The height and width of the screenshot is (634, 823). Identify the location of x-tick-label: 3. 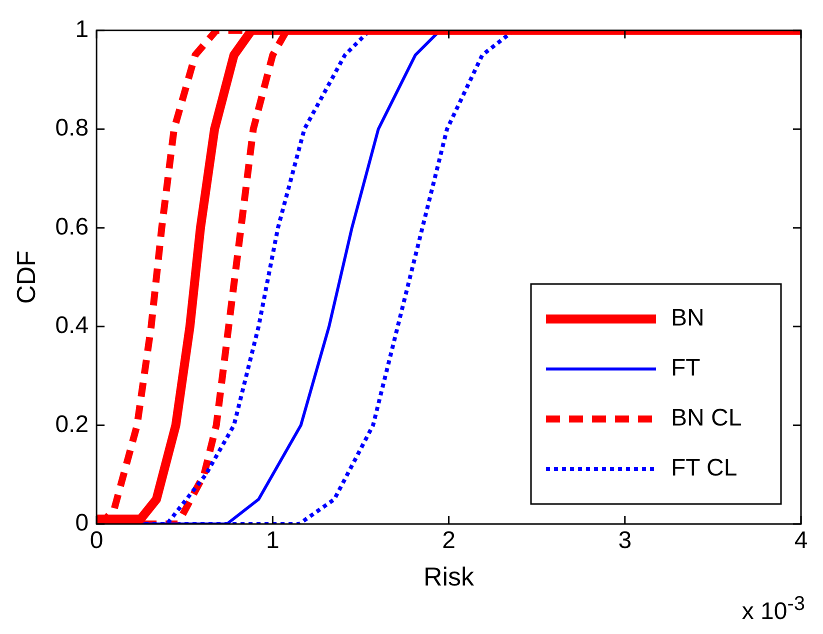
(625, 540).